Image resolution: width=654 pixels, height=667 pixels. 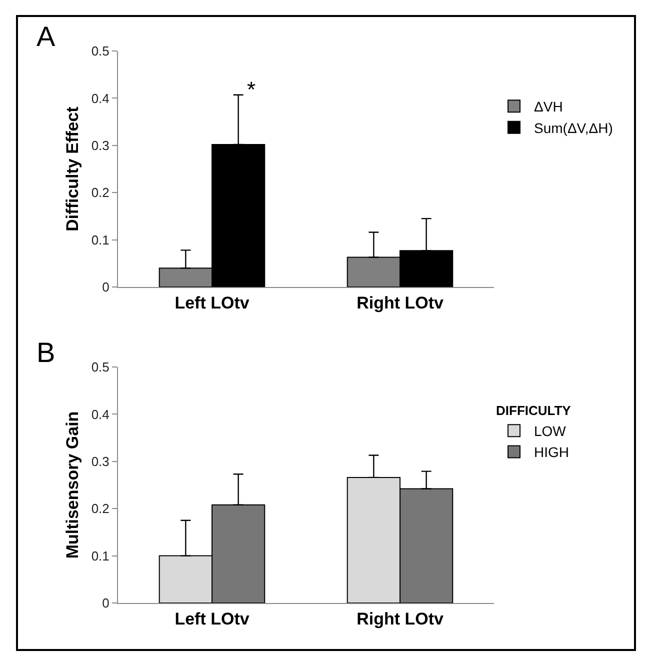 What do you see at coordinates (534, 410) in the screenshot?
I see `legend-title: DIFFICULTY` at bounding box center [534, 410].